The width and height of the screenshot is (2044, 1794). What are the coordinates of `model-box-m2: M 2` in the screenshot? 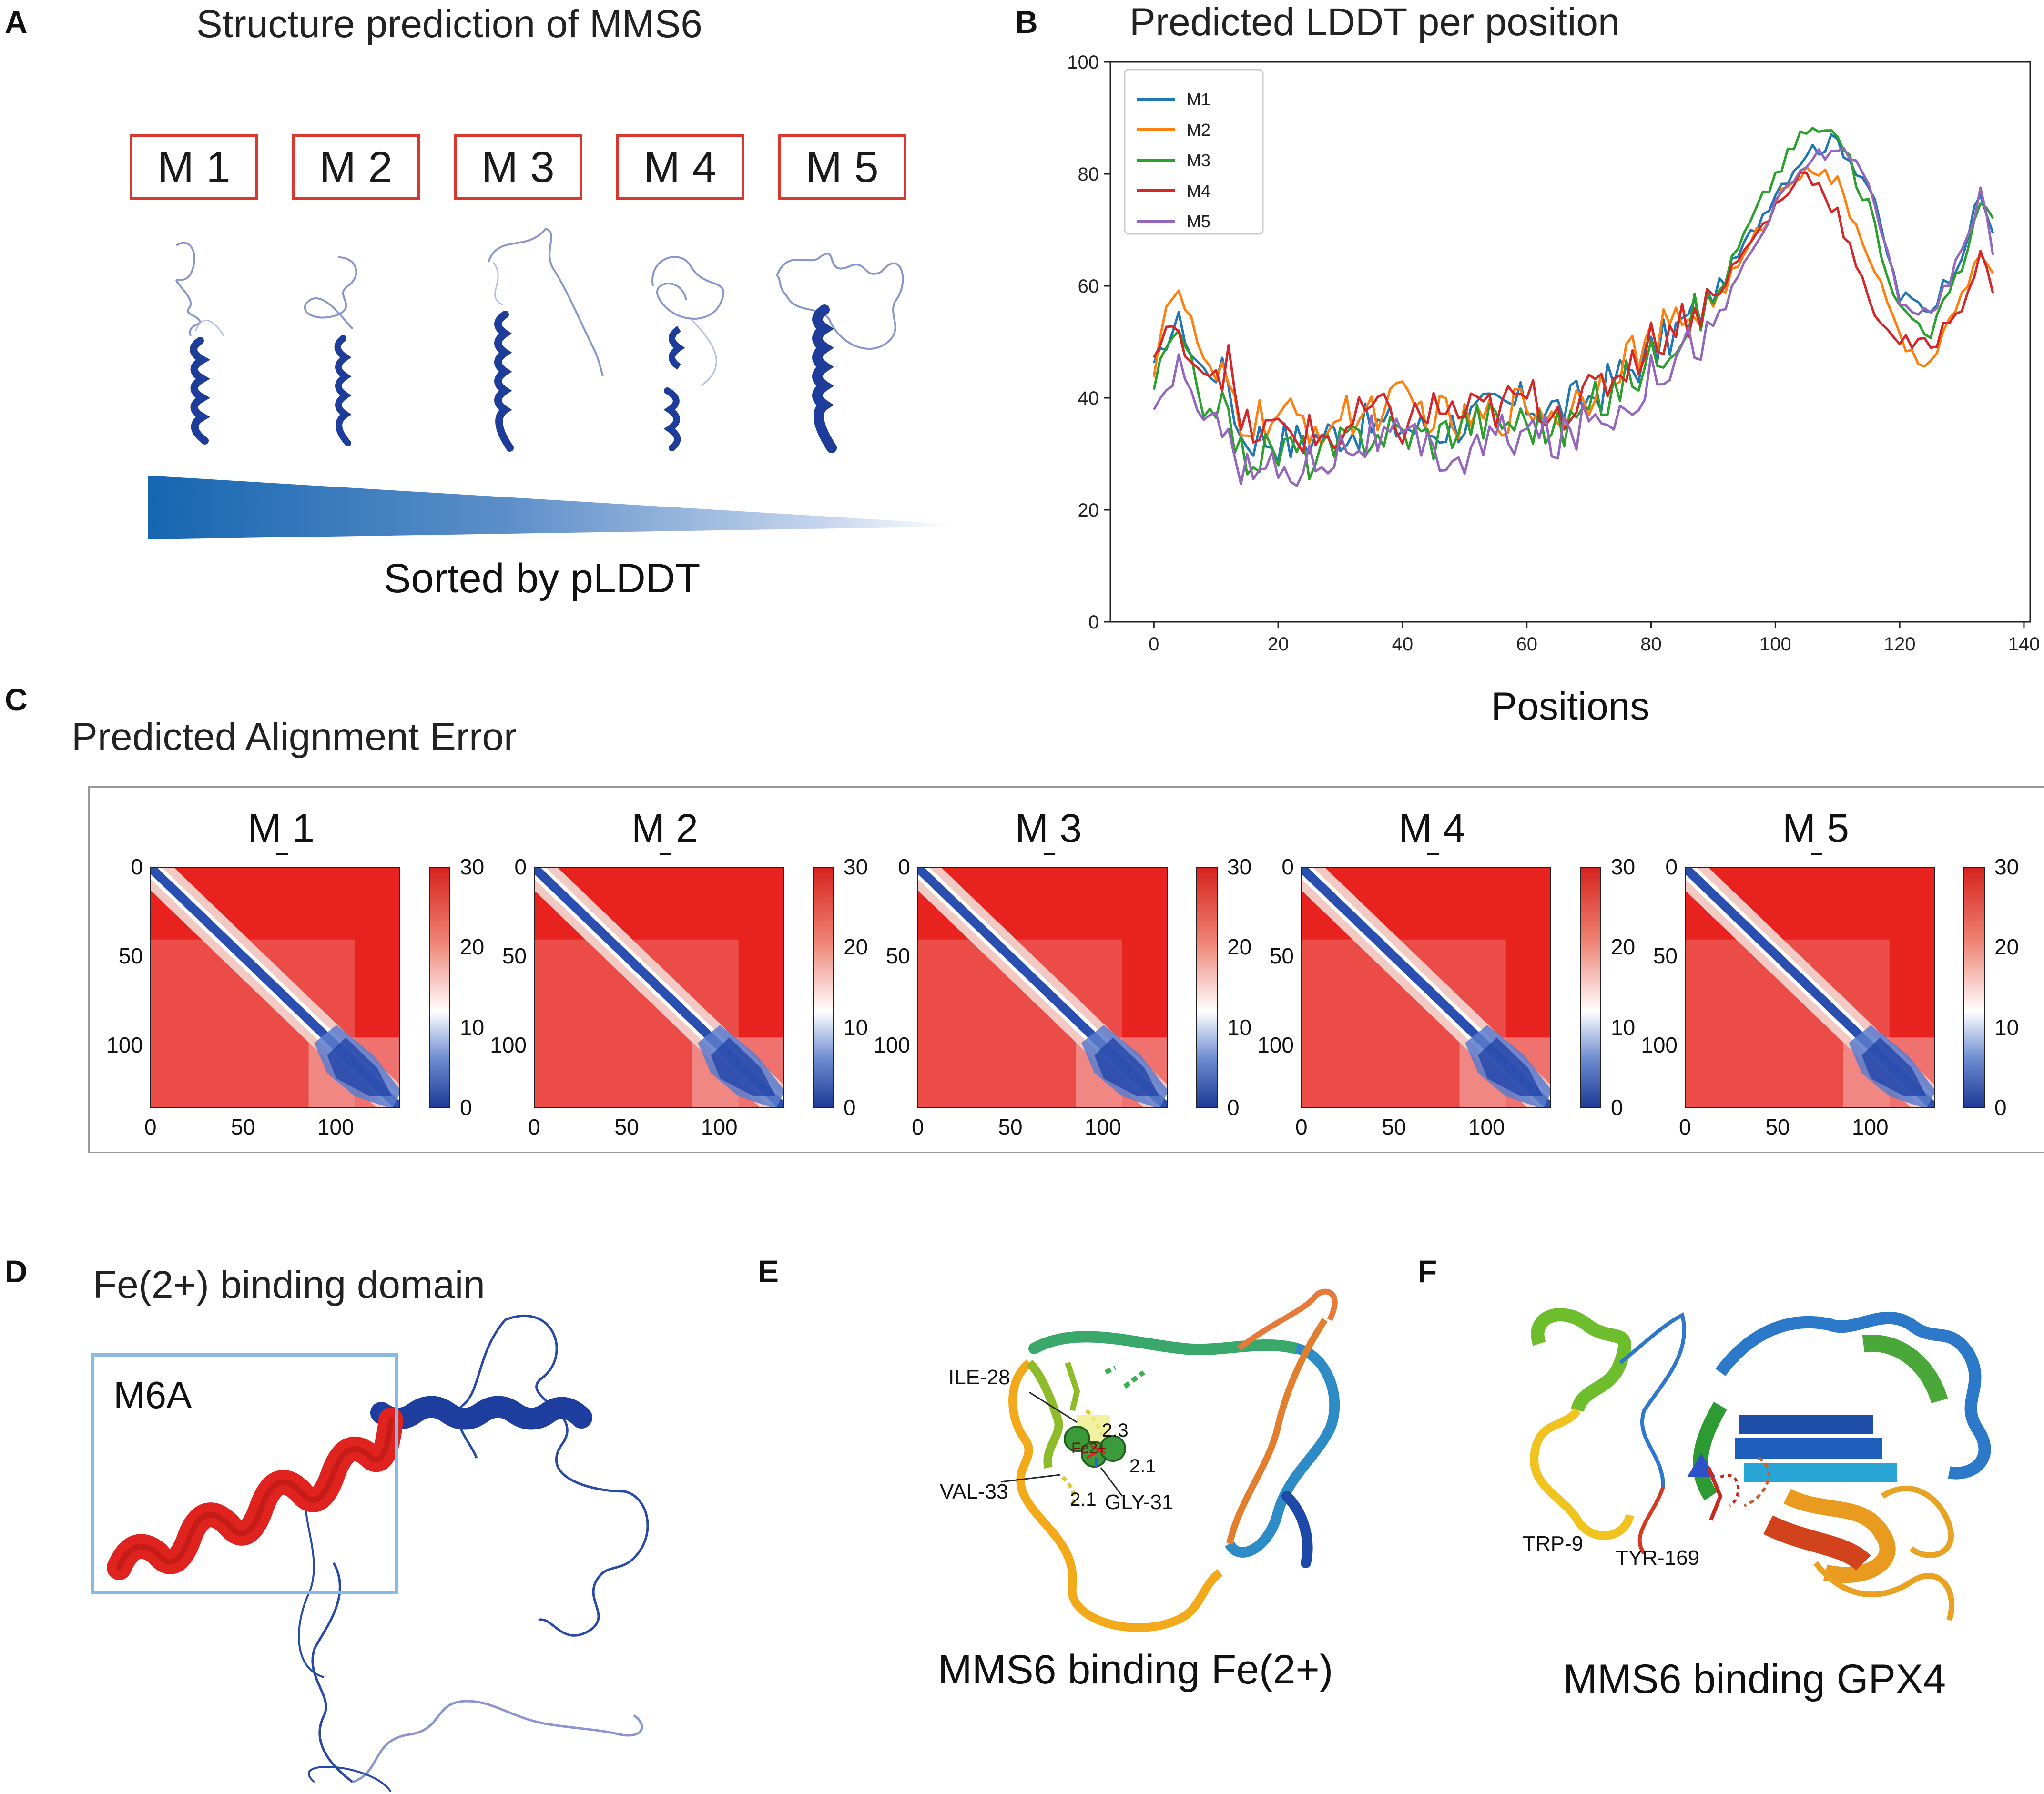 It's located at (356, 167).